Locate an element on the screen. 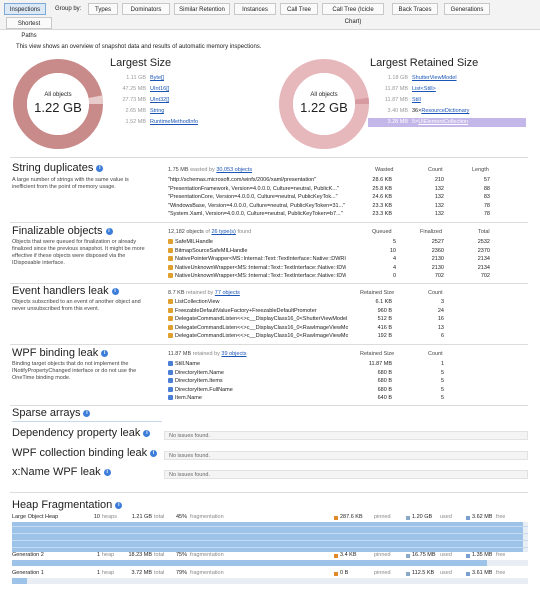  largest-size-type-link: String is located at coordinates (157, 111).